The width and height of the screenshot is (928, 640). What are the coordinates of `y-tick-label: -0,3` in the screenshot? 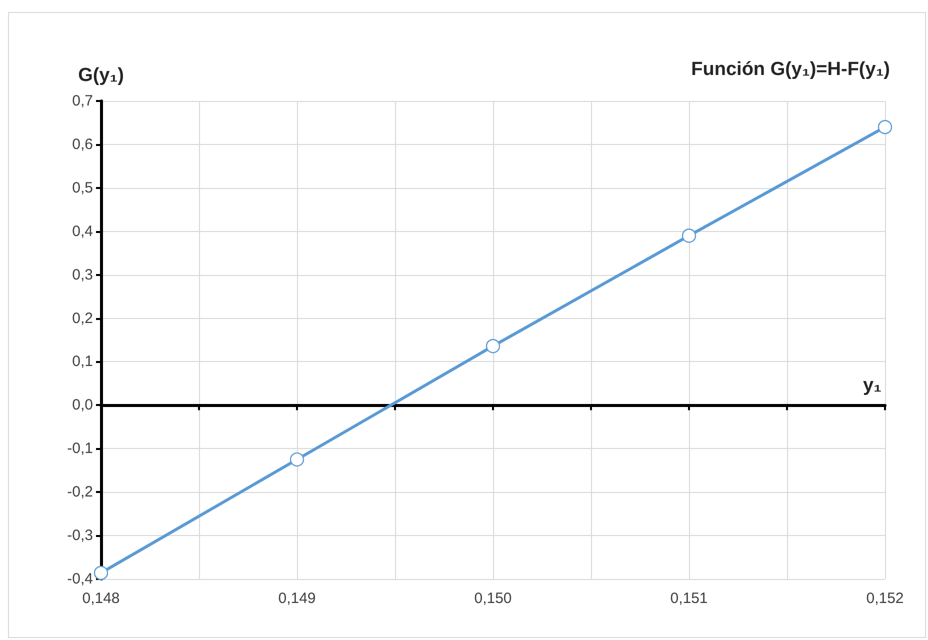 It's located at (80, 535).